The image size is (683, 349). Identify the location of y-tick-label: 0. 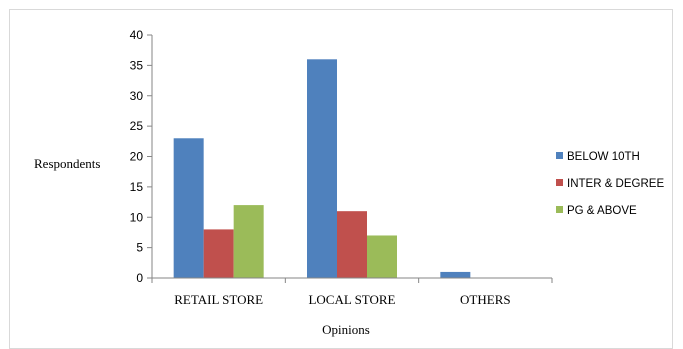
(139, 278).